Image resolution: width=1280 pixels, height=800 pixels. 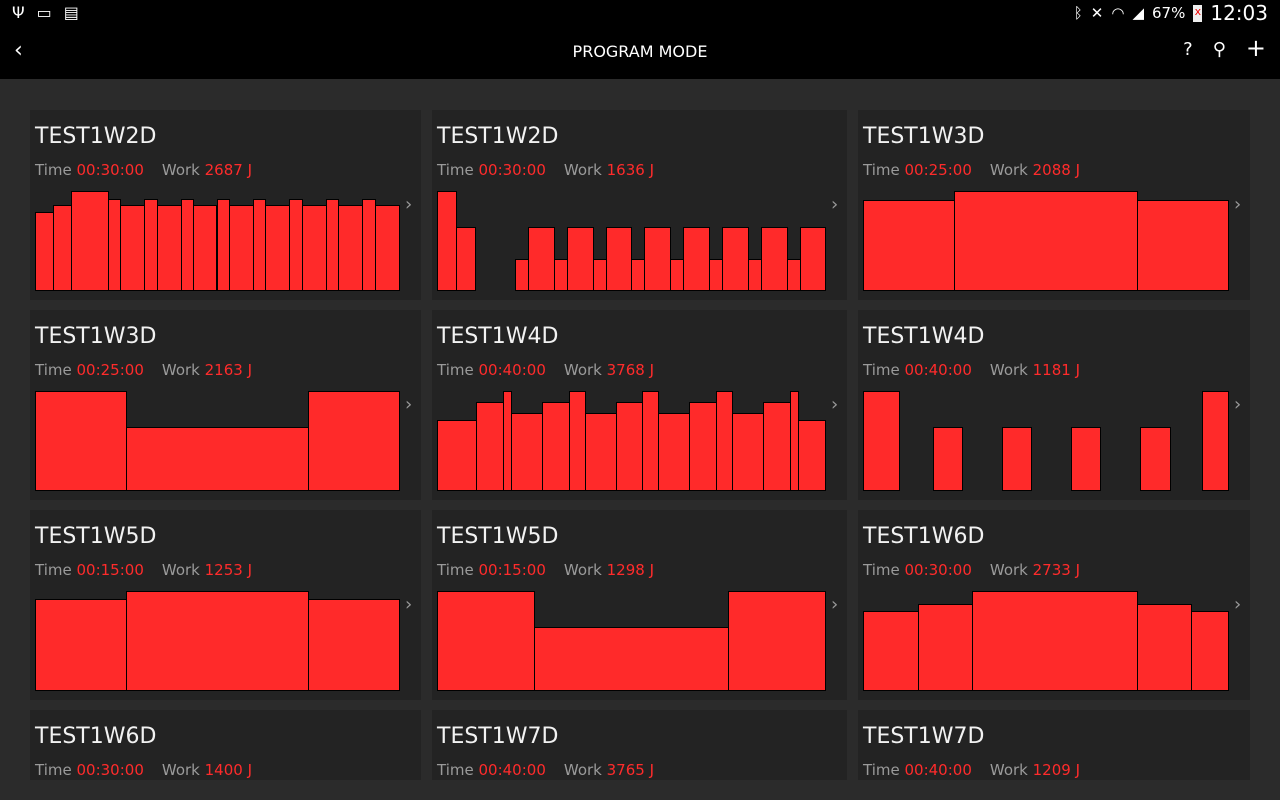 I want to click on program-meta: Time 00:30:00 Work 2687 J, so click(x=143, y=170).